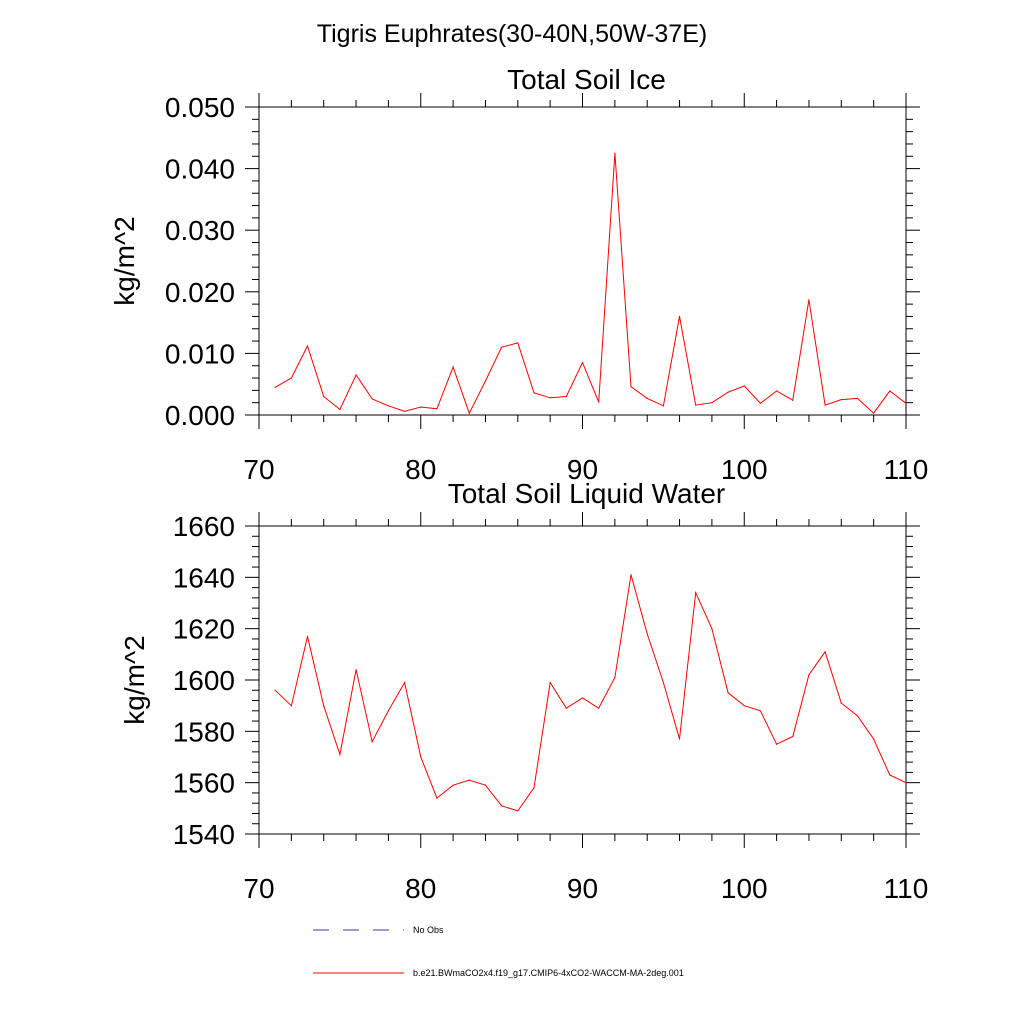 This screenshot has width=1024, height=1029. Describe the element at coordinates (582, 469) in the screenshot. I see `soil-ice-x-tick-label: 90` at that location.